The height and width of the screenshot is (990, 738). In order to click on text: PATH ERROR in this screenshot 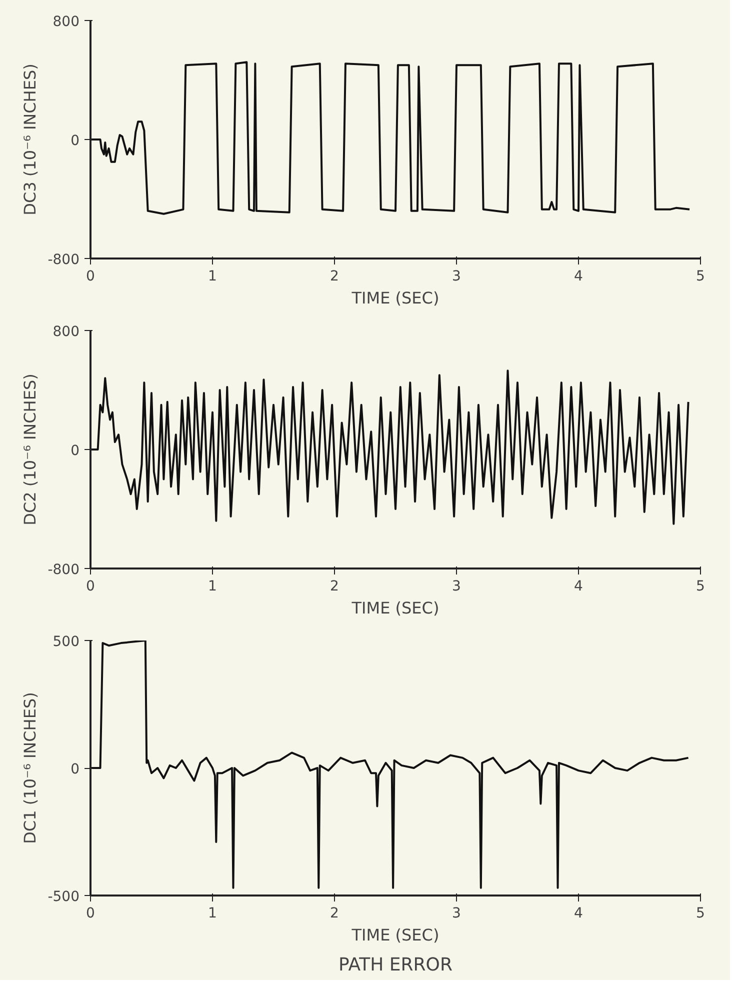, I will do `click(395, 965)`.